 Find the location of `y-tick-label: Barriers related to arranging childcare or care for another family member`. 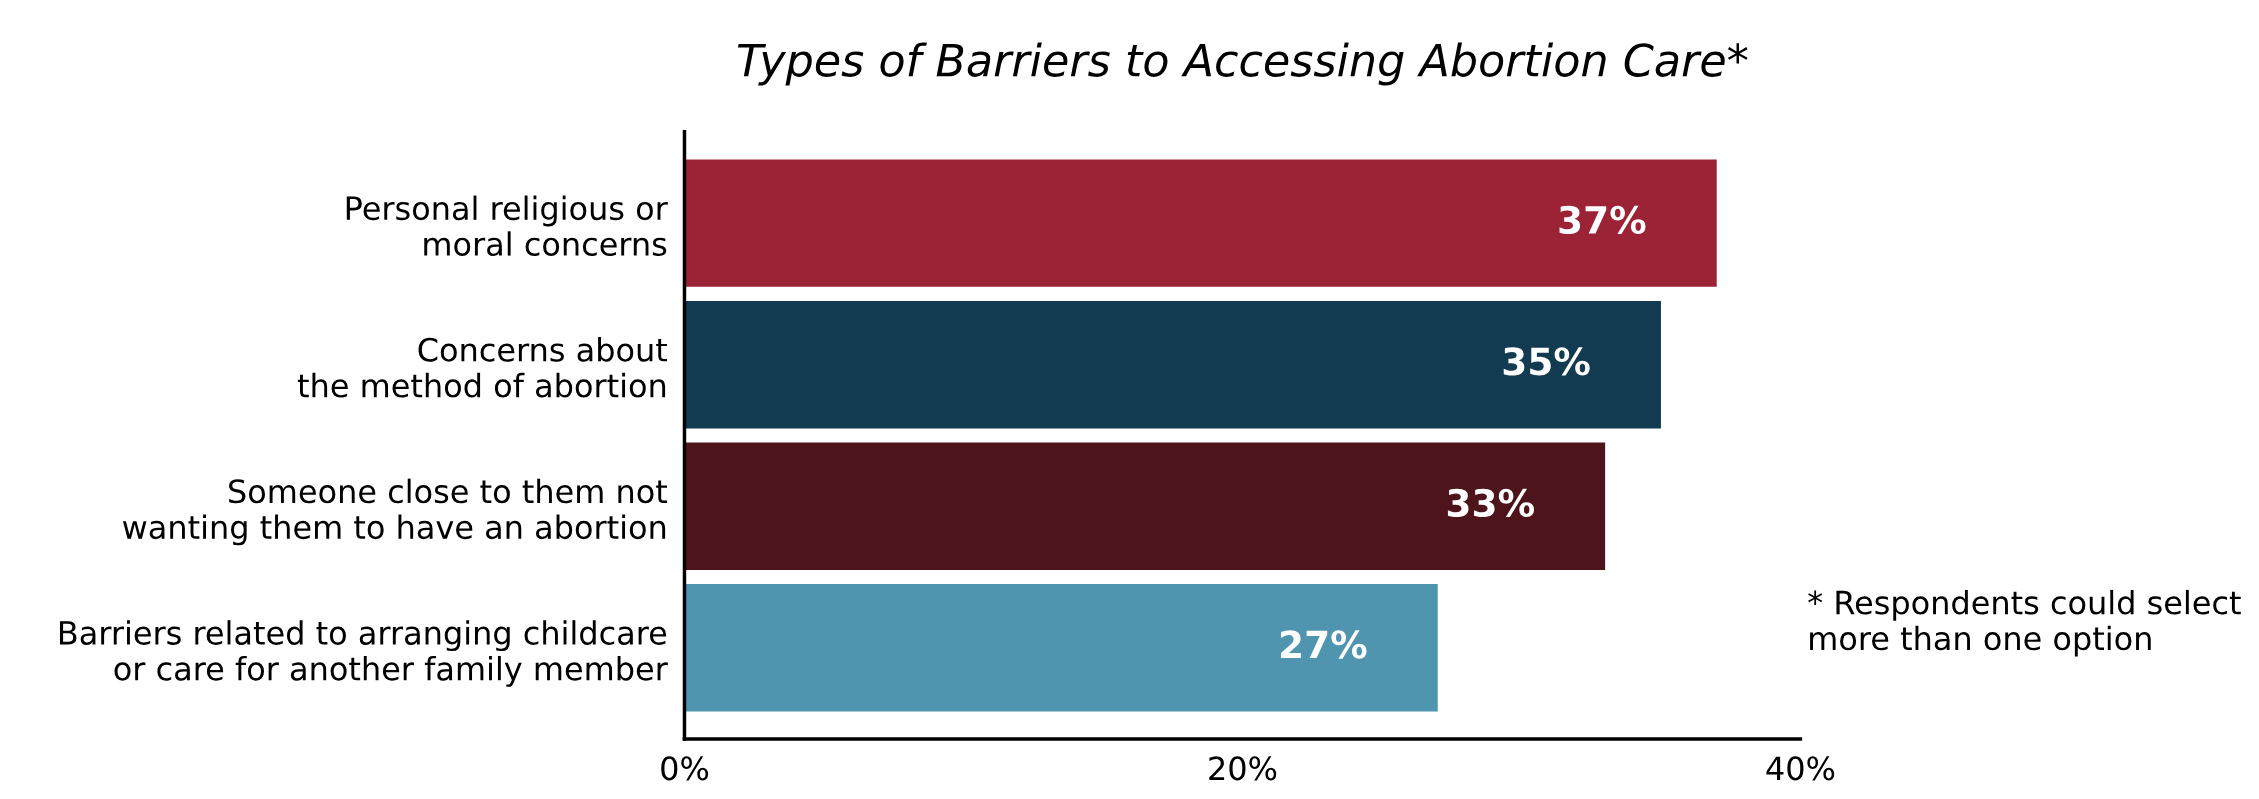

y-tick-label: Barriers related to arranging childcare or care for another family member is located at coordinates (363, 653).